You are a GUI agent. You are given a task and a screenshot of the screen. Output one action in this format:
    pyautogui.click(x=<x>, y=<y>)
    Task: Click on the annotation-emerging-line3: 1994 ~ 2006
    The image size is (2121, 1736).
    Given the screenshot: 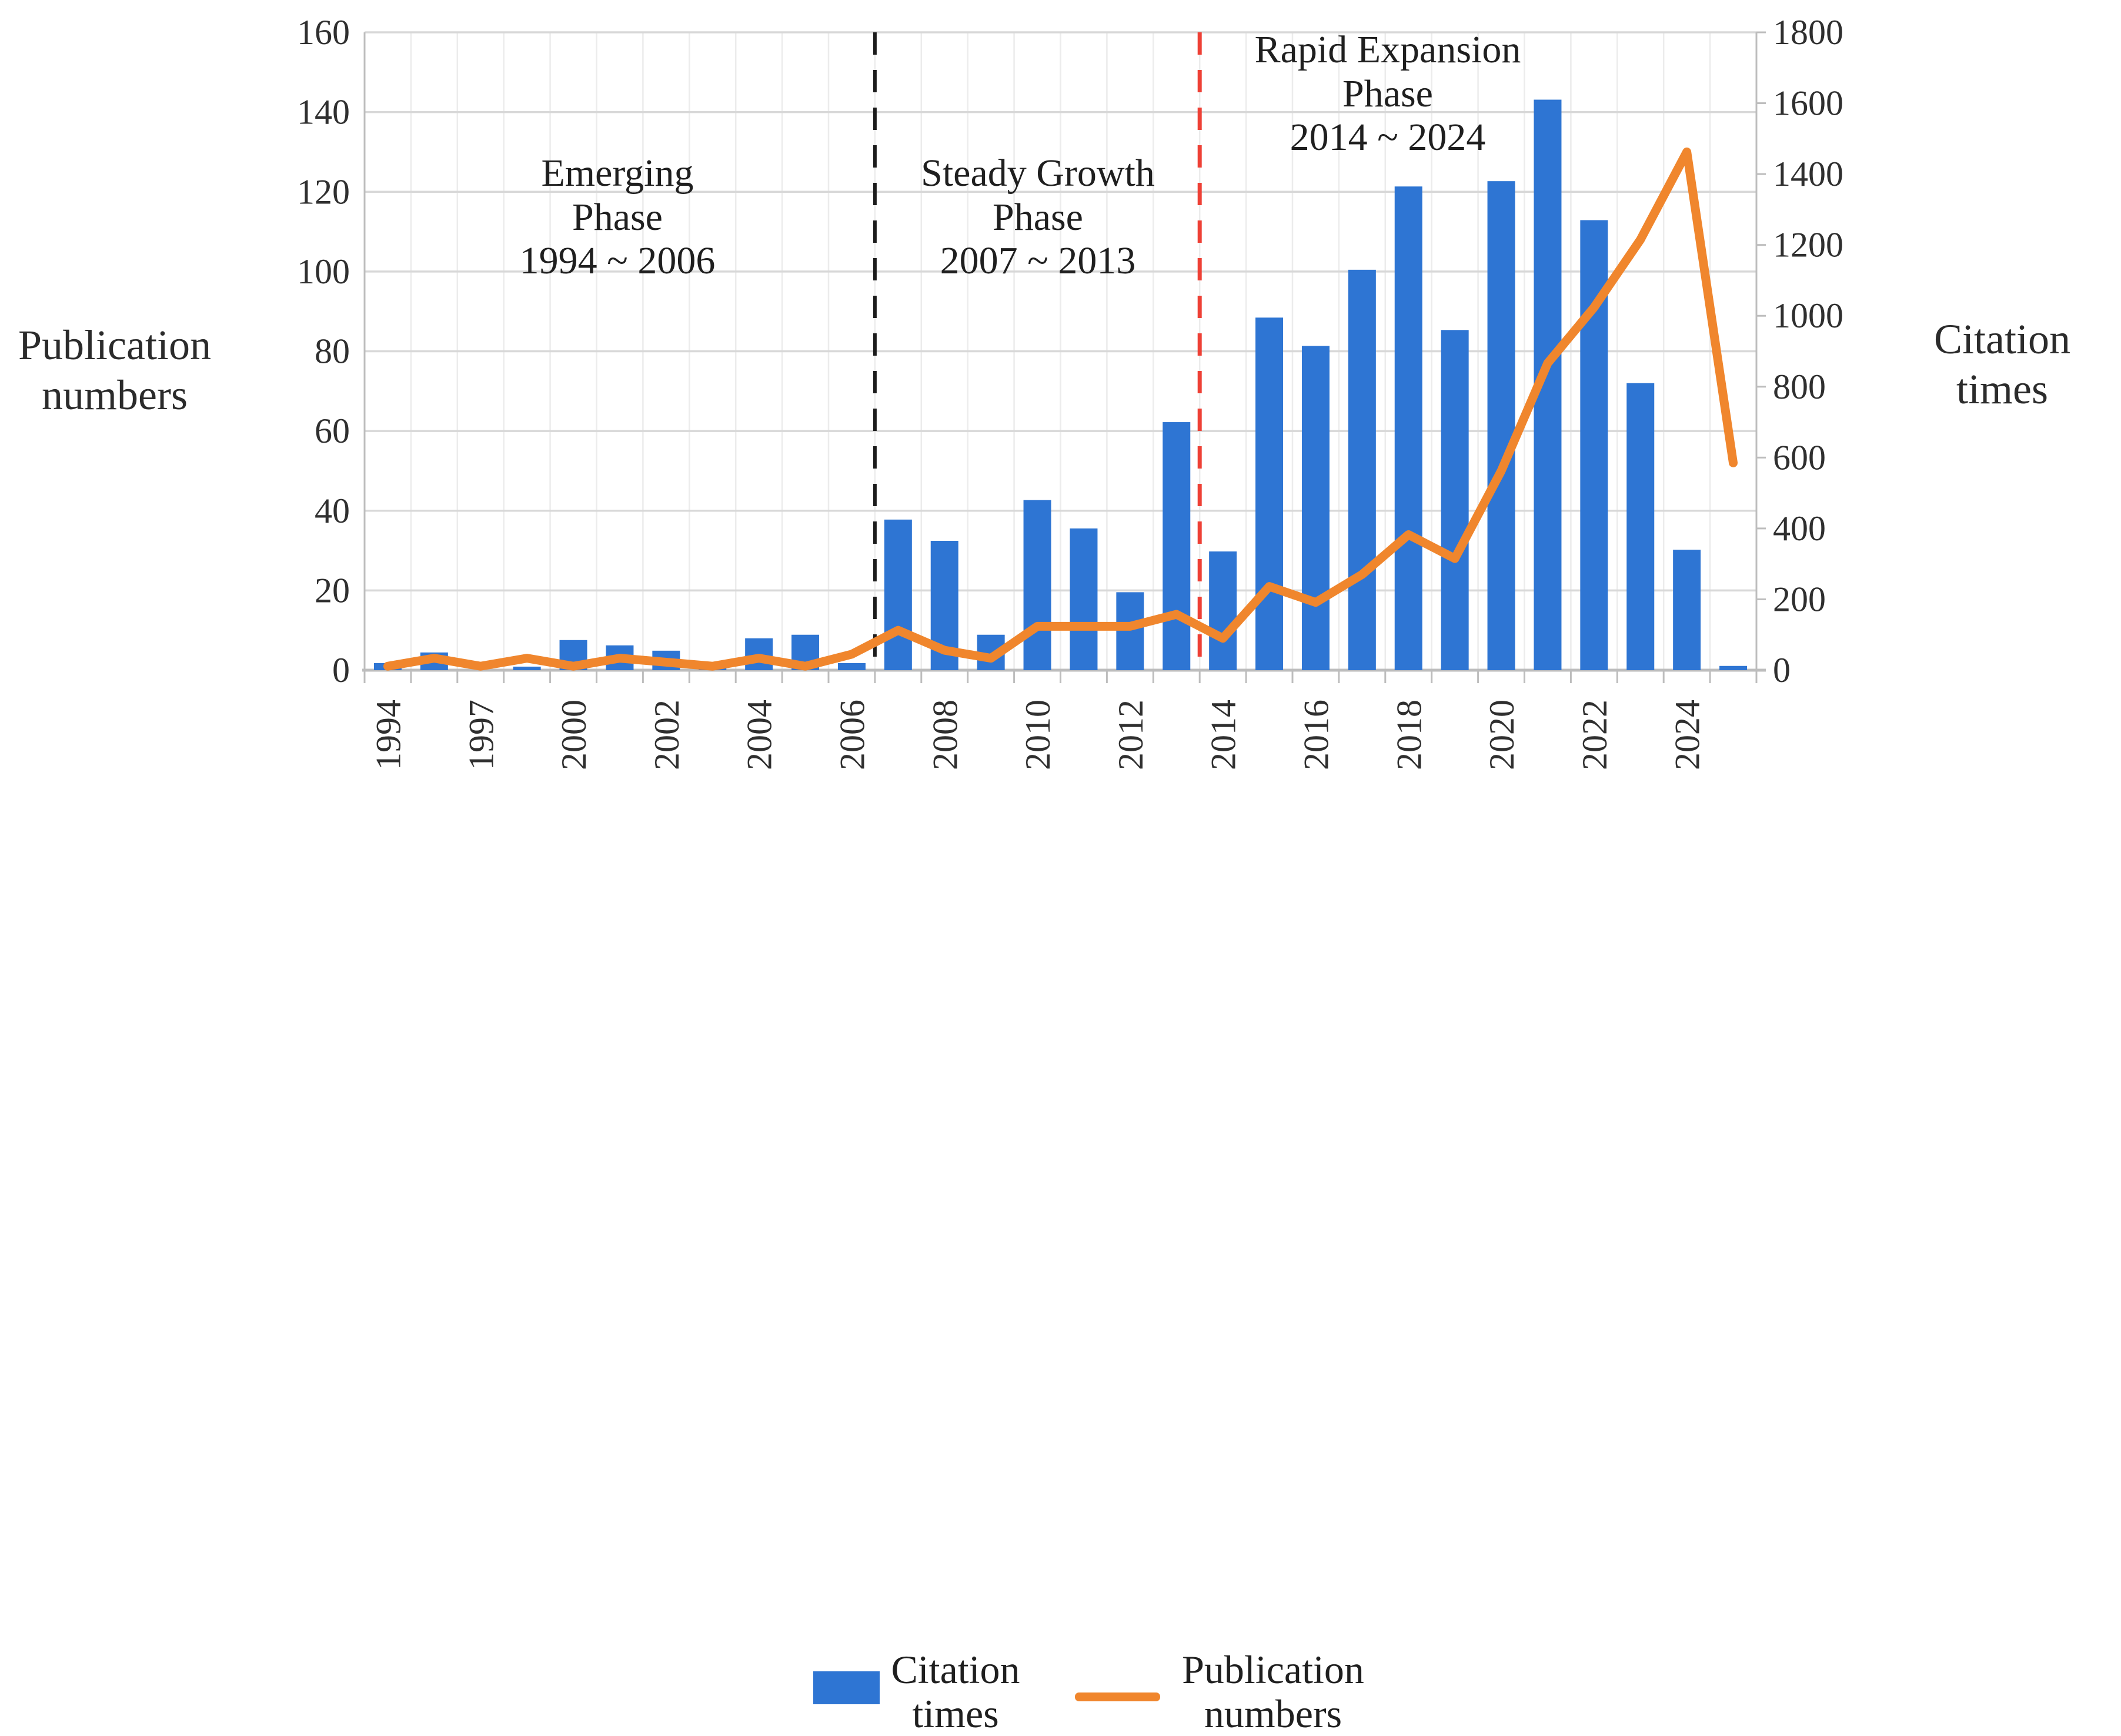 What is the action you would take?
    pyautogui.click(x=617, y=261)
    